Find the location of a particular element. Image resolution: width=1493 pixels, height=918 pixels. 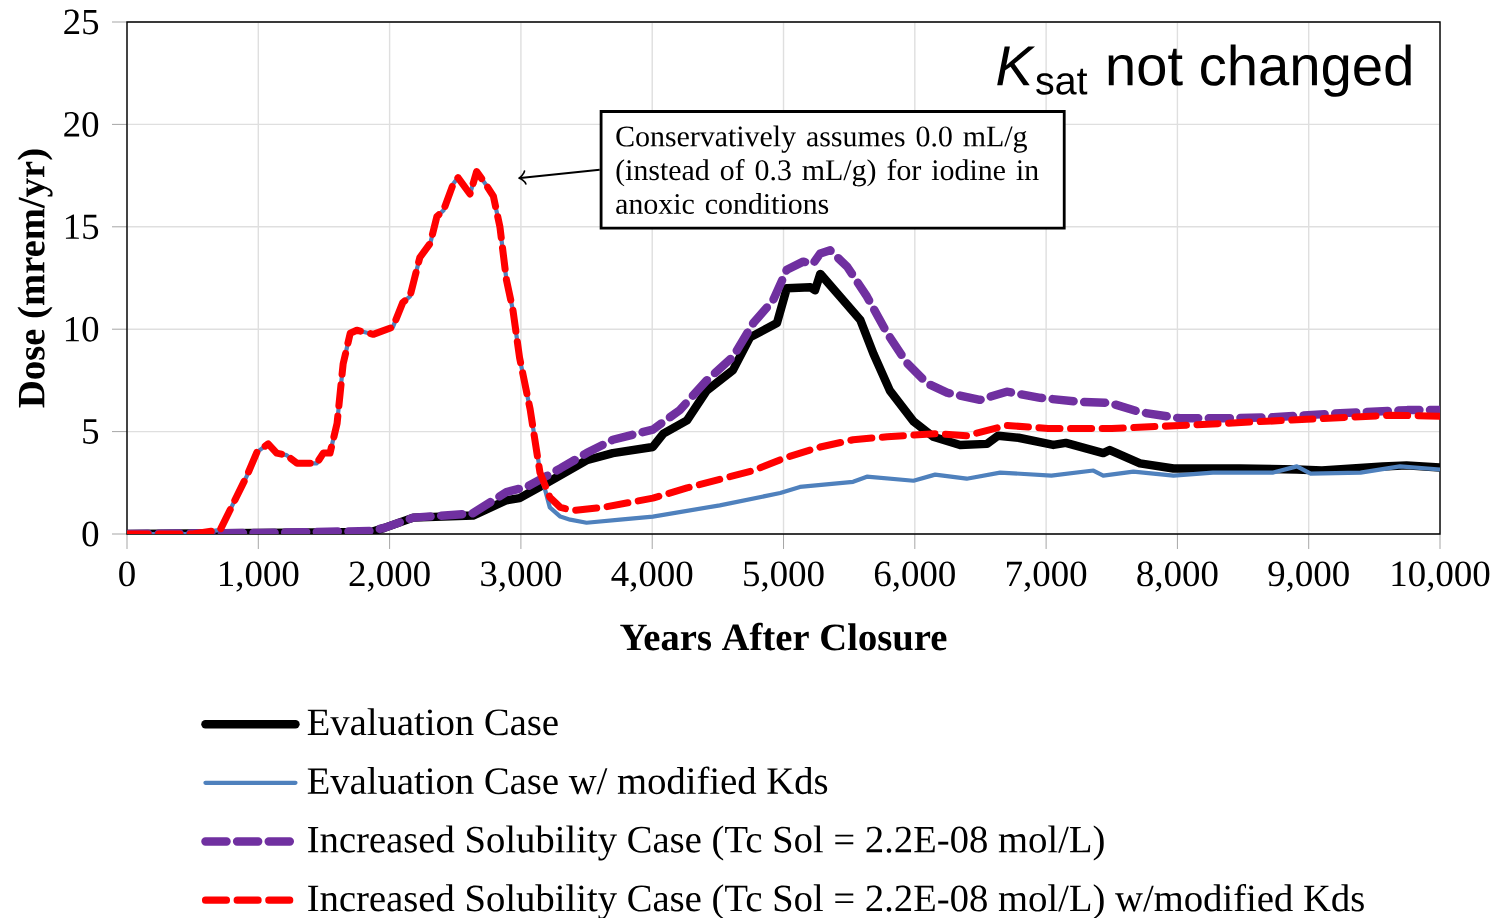

x-axis-title: Years After Closure is located at coordinates (783, 636).